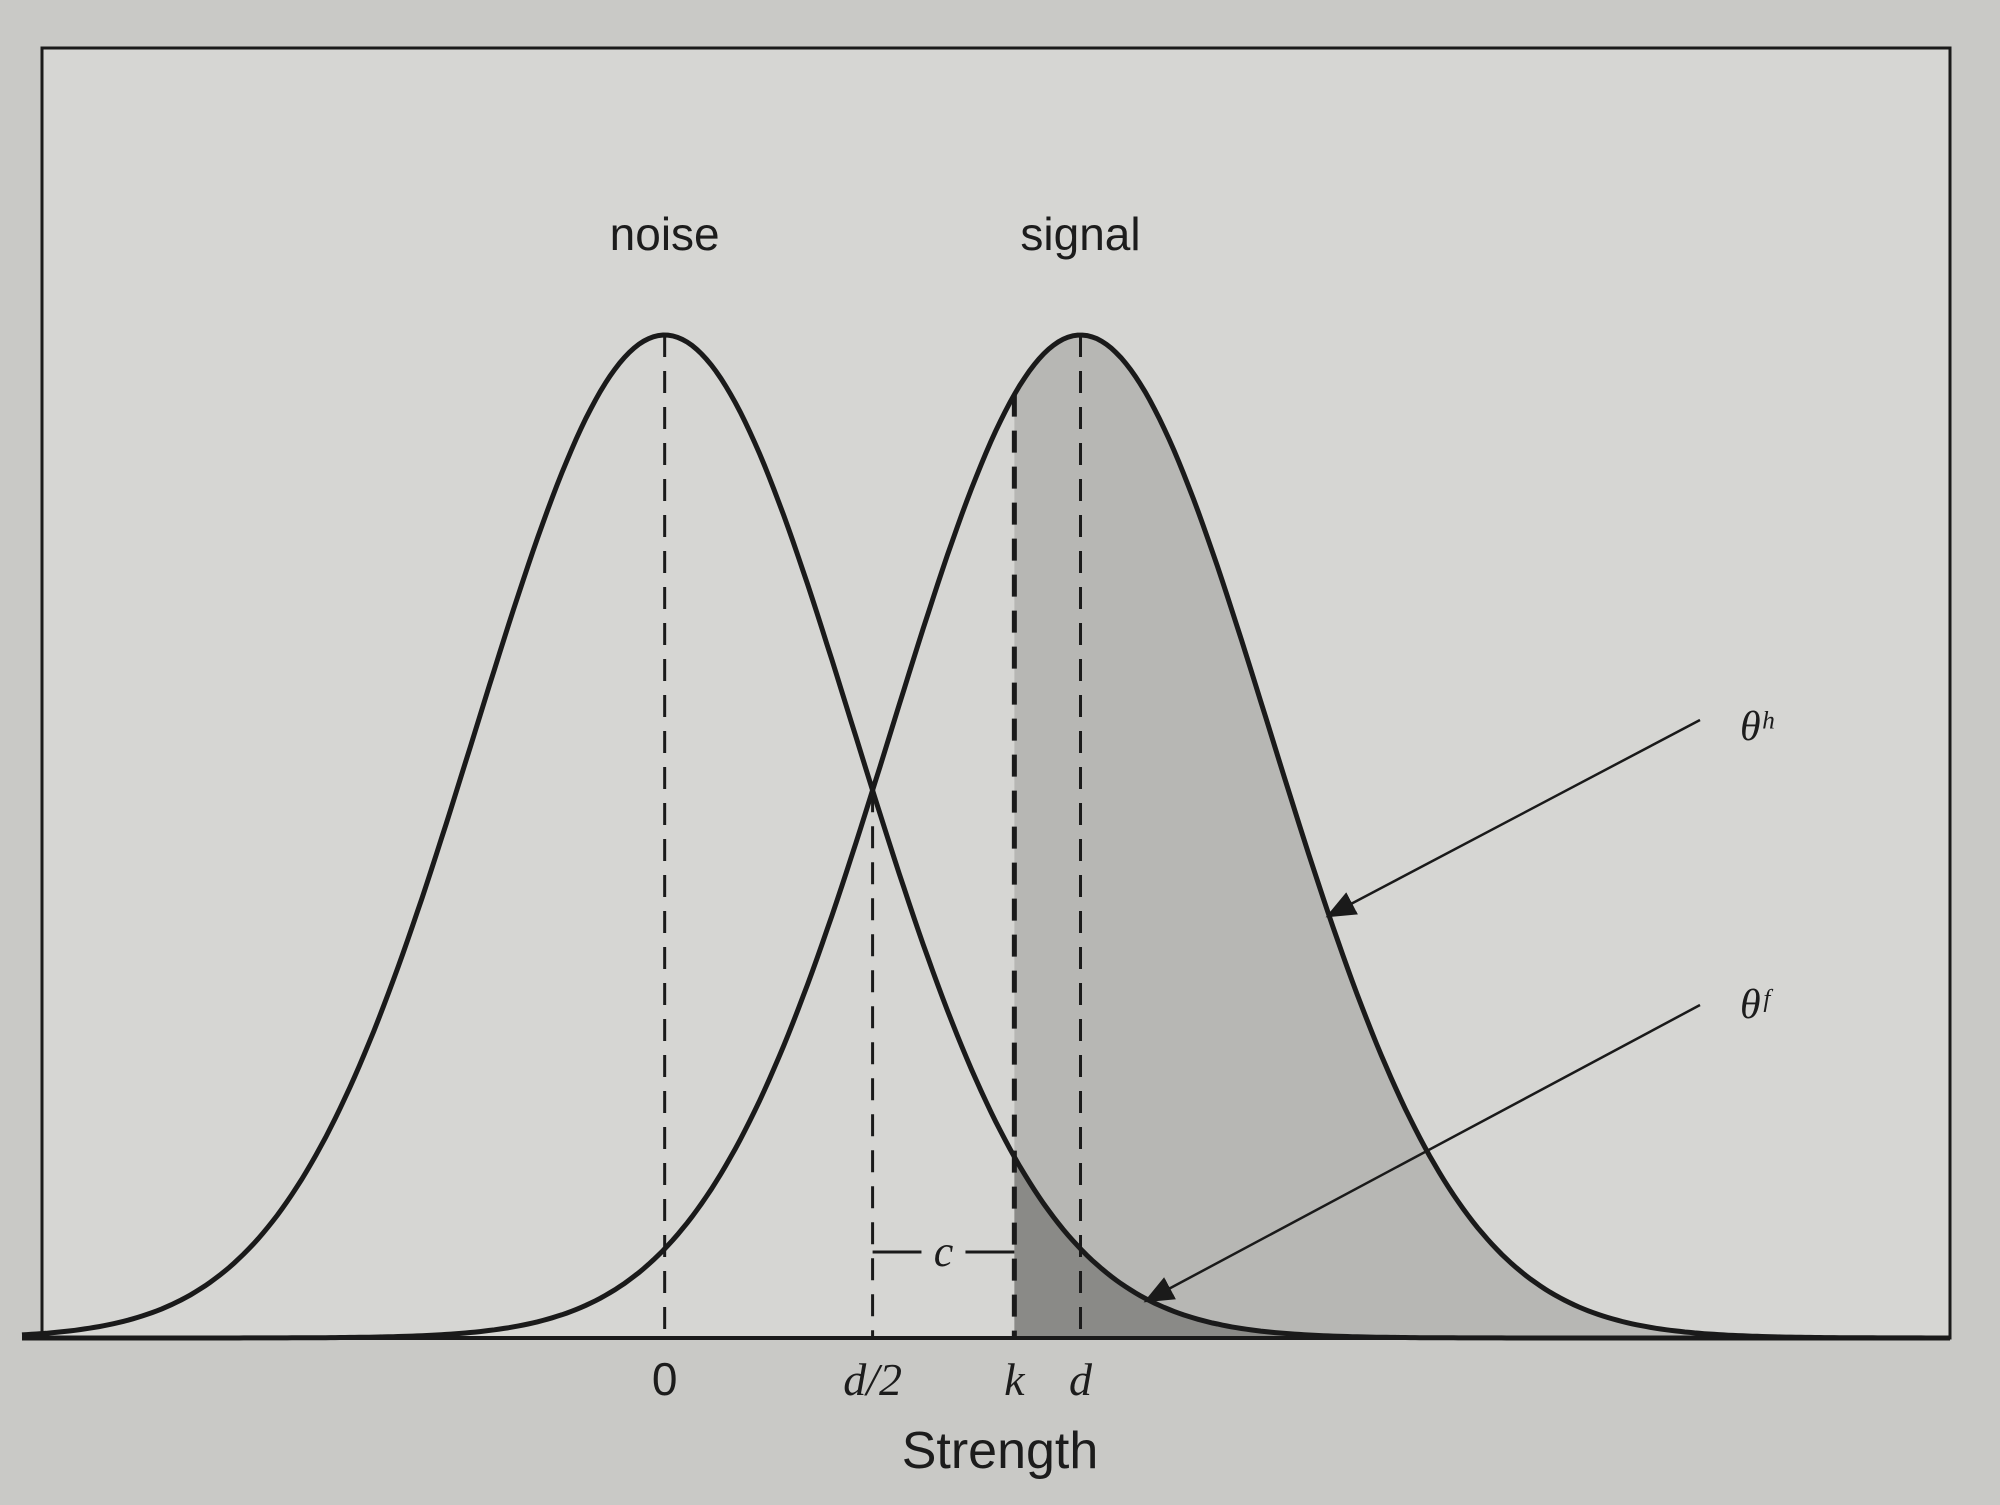 The height and width of the screenshot is (1505, 2000). What do you see at coordinates (1080, 234) in the screenshot?
I see `signal-label: signal` at bounding box center [1080, 234].